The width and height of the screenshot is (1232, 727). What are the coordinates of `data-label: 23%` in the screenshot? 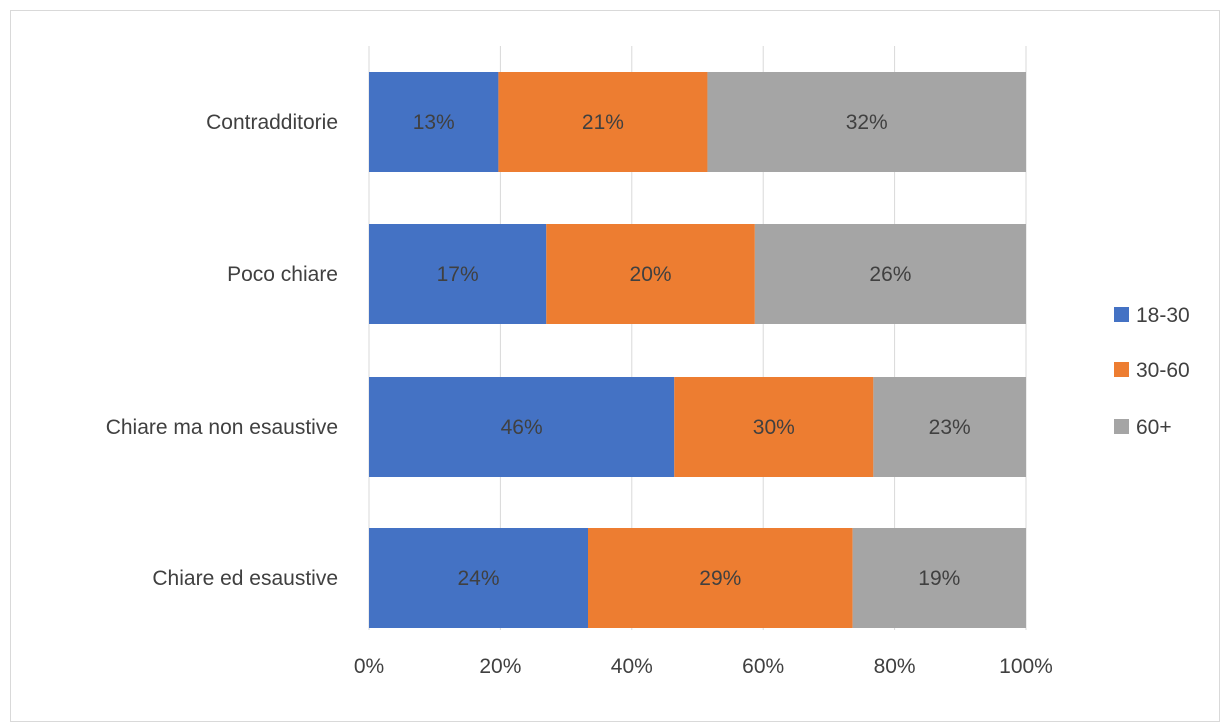 It's located at (950, 427).